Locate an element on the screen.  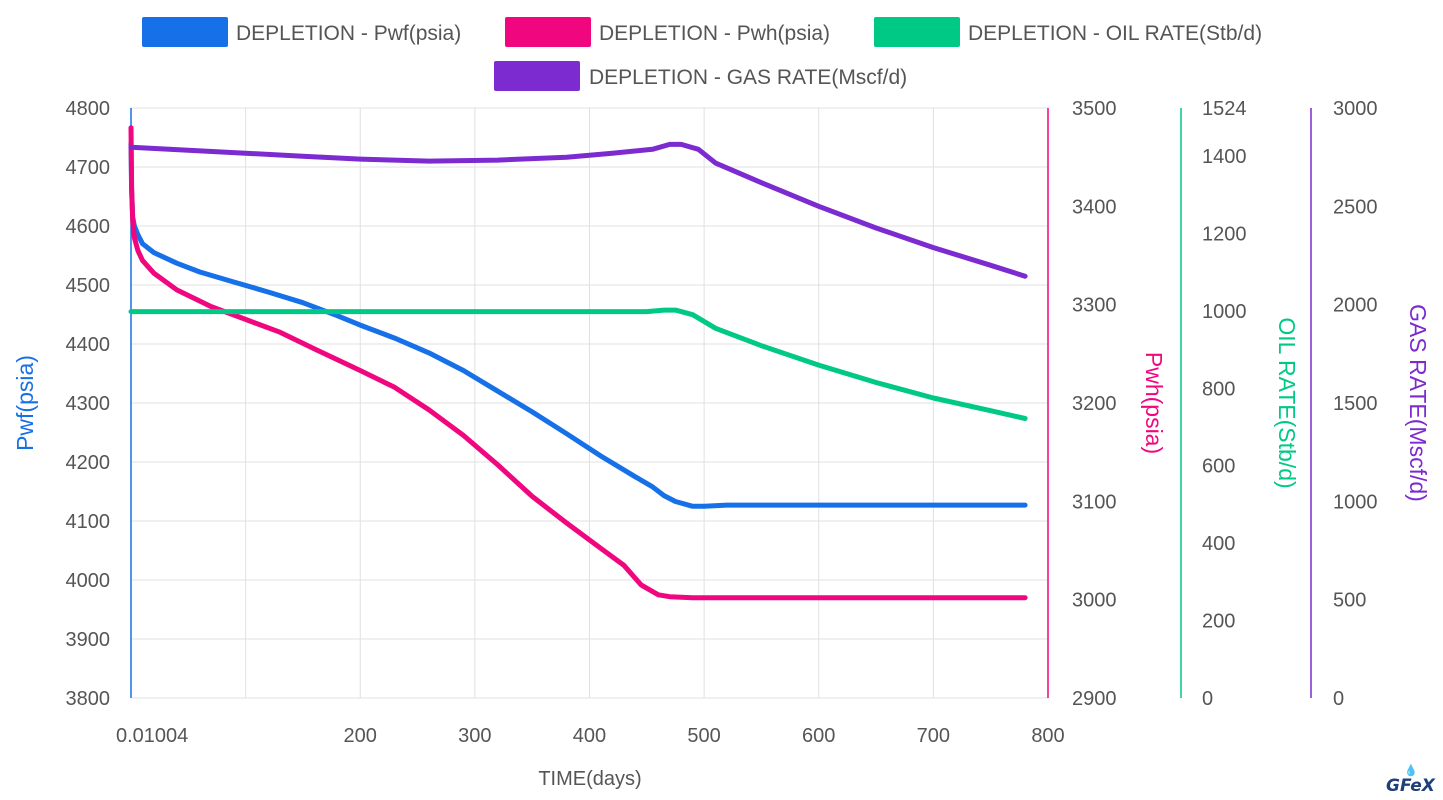
pwf-tick-label: 4200 is located at coordinates (88, 463).